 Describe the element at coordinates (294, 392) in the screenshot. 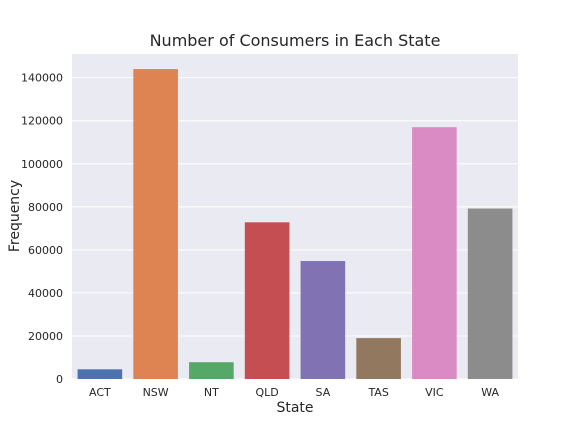

I see `x-tick-labels: ACT NSW NT QLD SA TAS VIC WA` at that location.